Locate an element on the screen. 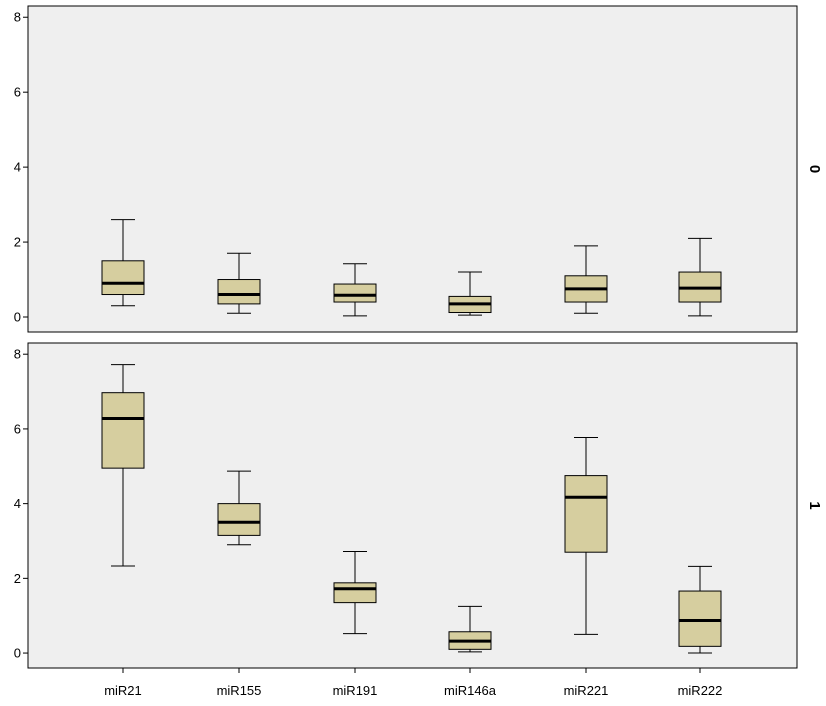 This screenshot has height=706, width=826. x-tick-label: miR155 is located at coordinates (239, 690).